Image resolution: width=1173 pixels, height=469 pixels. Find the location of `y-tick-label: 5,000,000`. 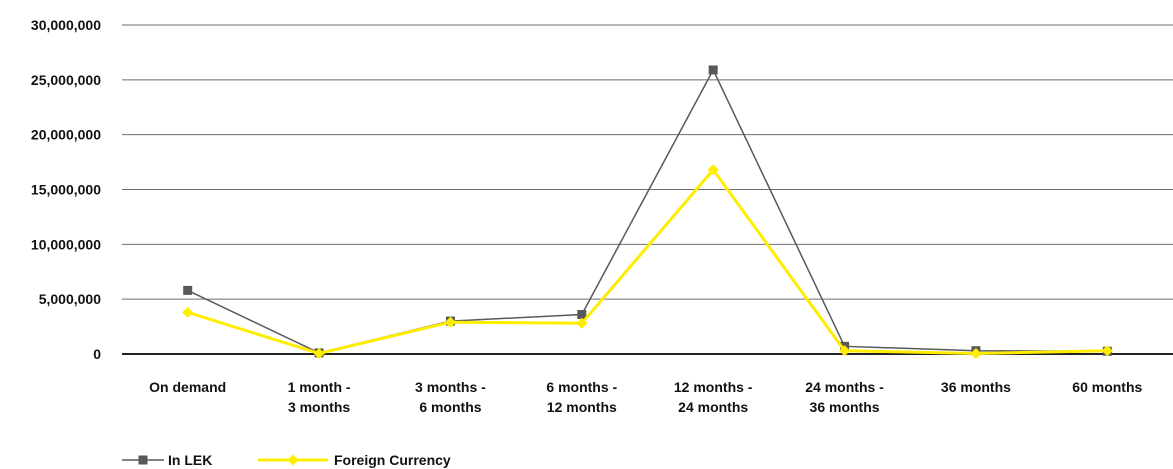

y-tick-label: 5,000,000 is located at coordinates (70, 299).